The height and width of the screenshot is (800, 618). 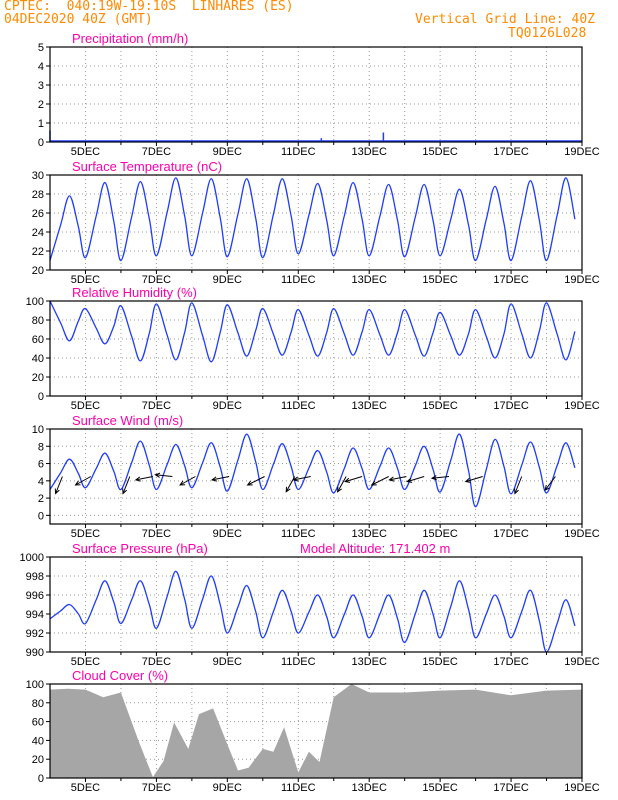 What do you see at coordinates (38, 233) in the screenshot?
I see `y-tick-label: 24` at bounding box center [38, 233].